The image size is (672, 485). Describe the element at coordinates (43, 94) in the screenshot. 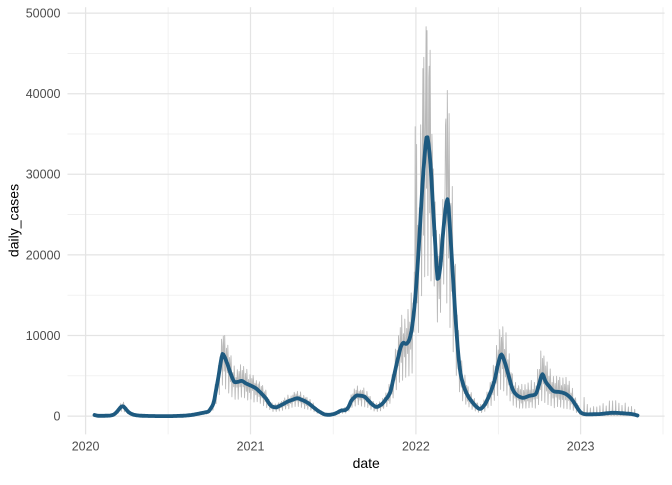

I see `svg-text: 40000` at that location.